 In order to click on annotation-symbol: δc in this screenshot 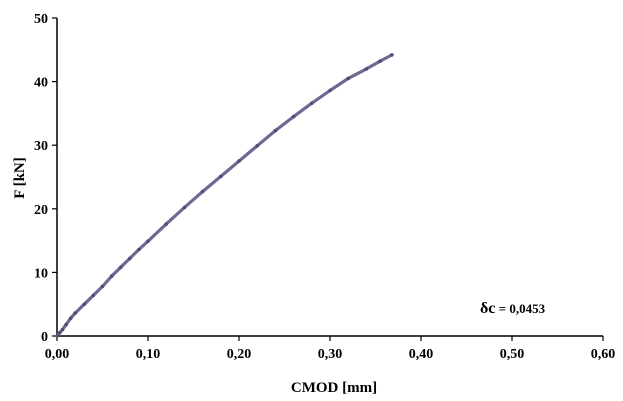, I will do `click(487, 308)`.